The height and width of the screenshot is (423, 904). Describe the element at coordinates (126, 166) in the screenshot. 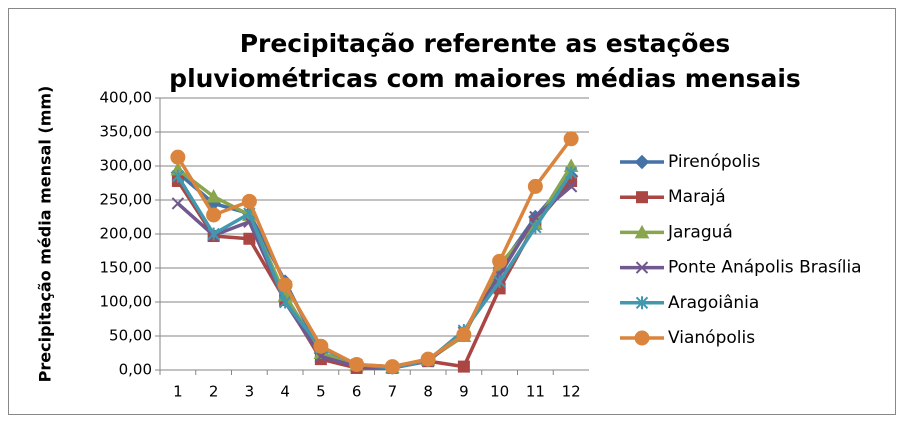

I see `y-tick-label: 300,00` at that location.